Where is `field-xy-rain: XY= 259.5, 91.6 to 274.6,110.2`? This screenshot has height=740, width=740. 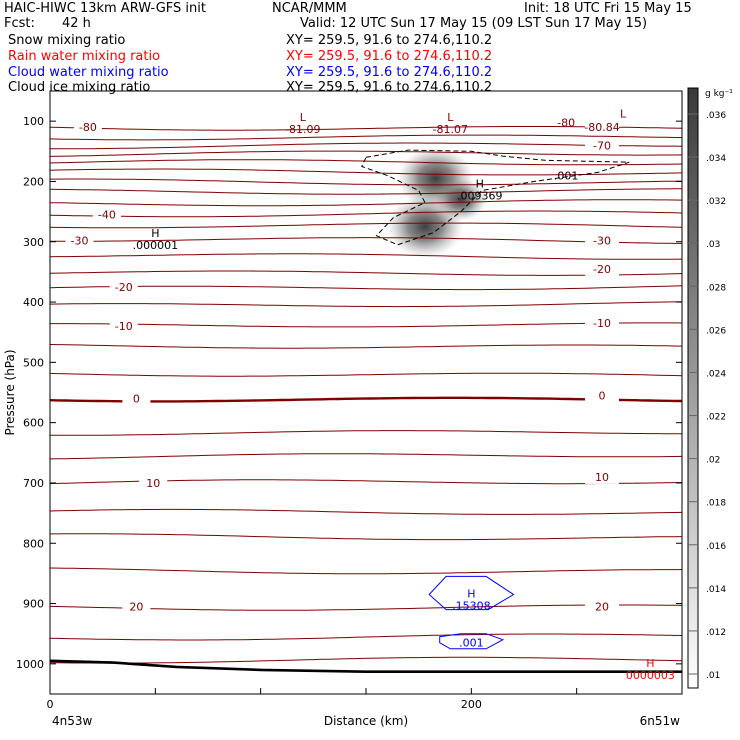
field-xy-rain: XY= 259.5, 91.6 to 274.6,110.2 is located at coordinates (389, 56).